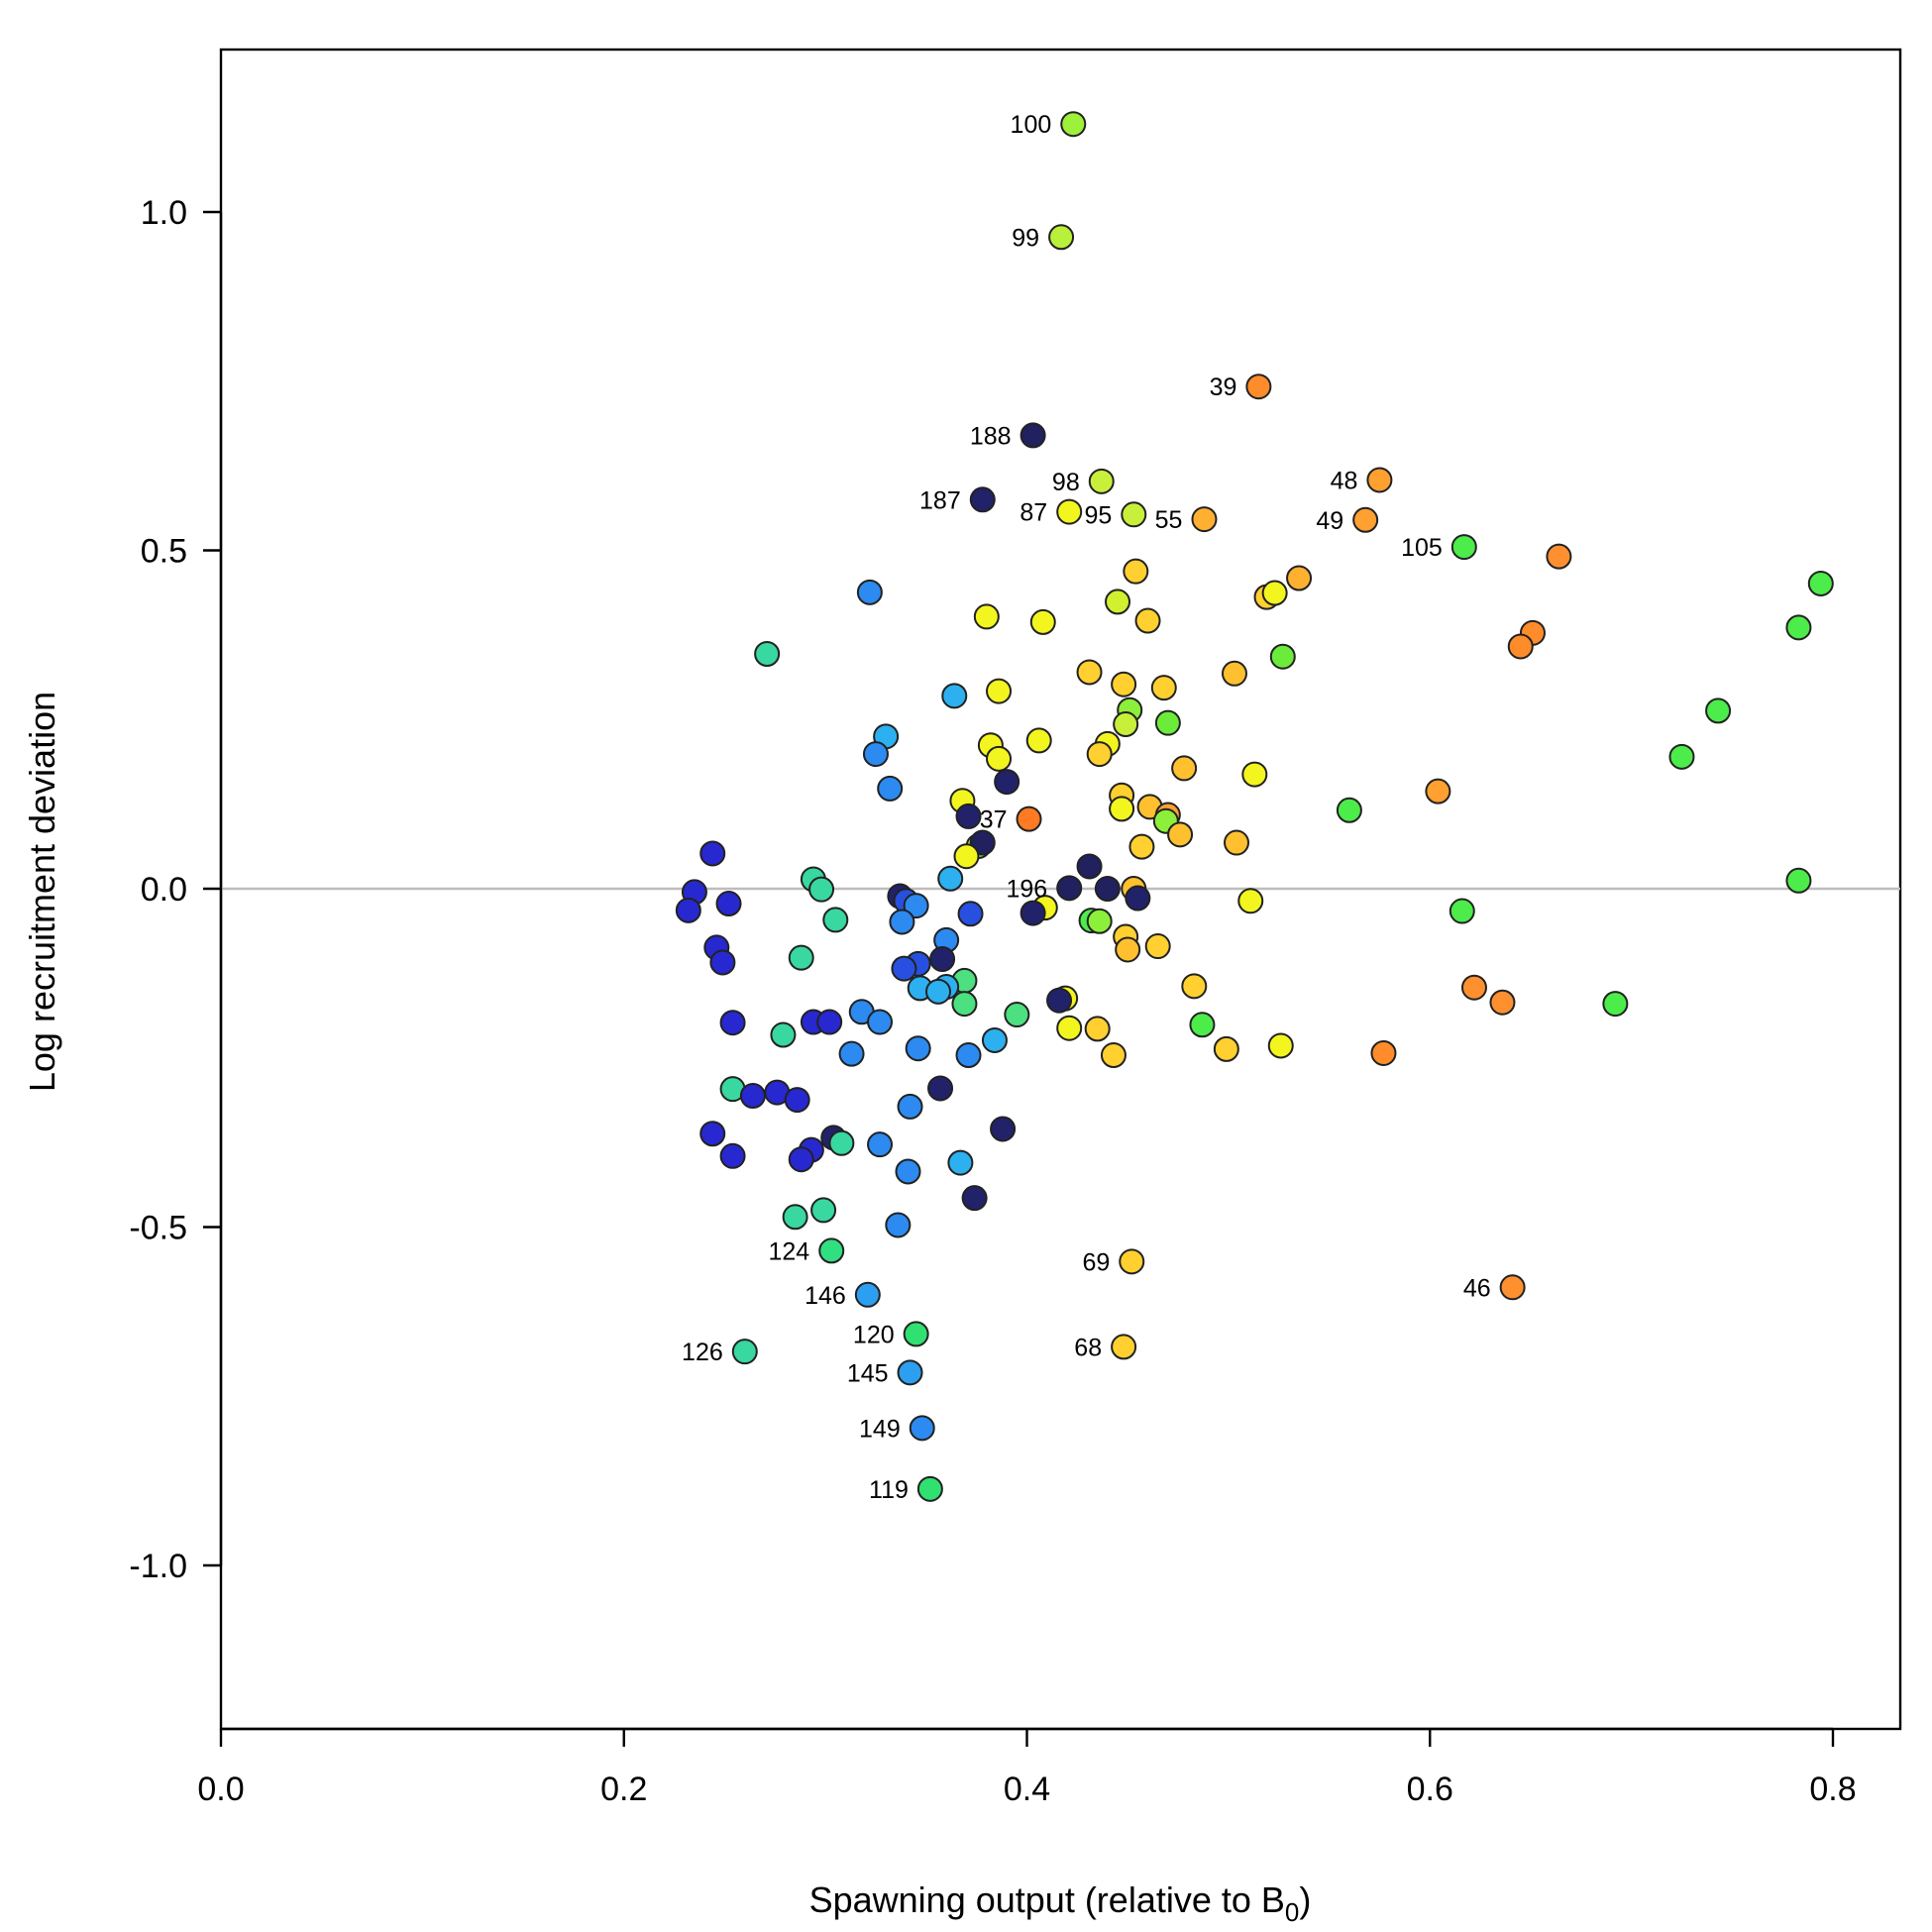 The height and width of the screenshot is (1932, 1932). I want to click on point-label: 188, so click(991, 436).